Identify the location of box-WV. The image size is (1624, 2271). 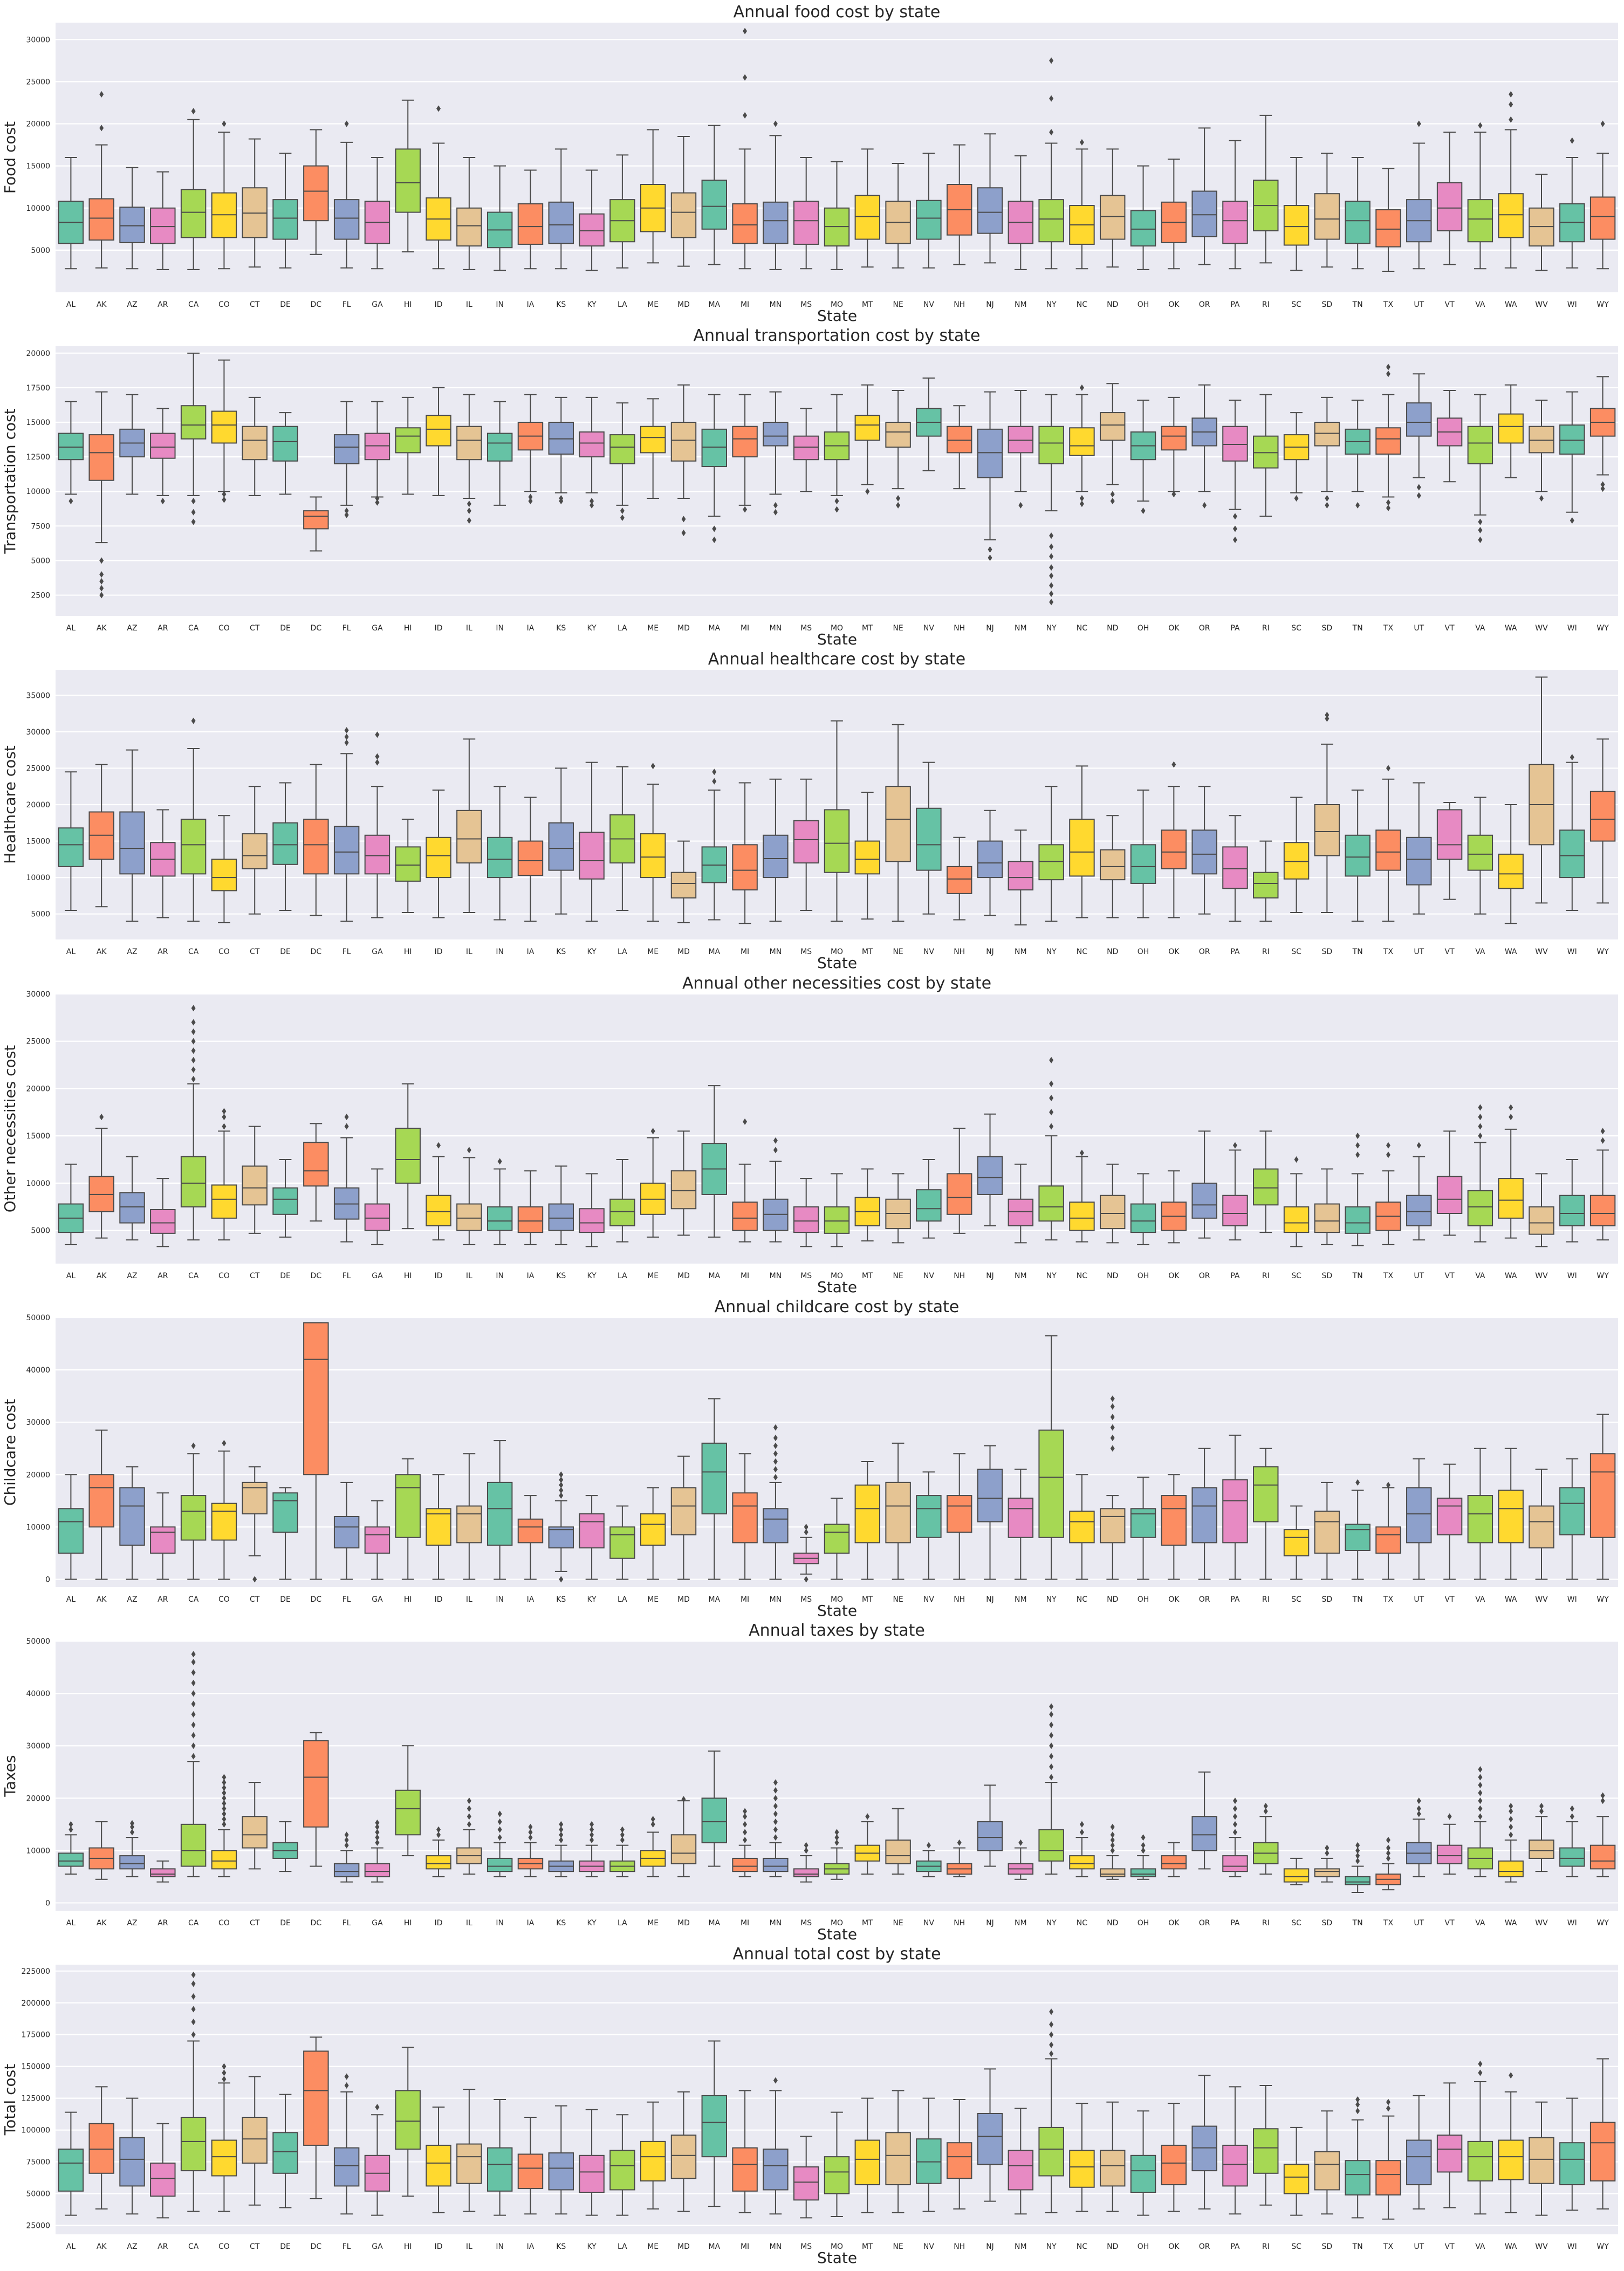
(1541, 222).